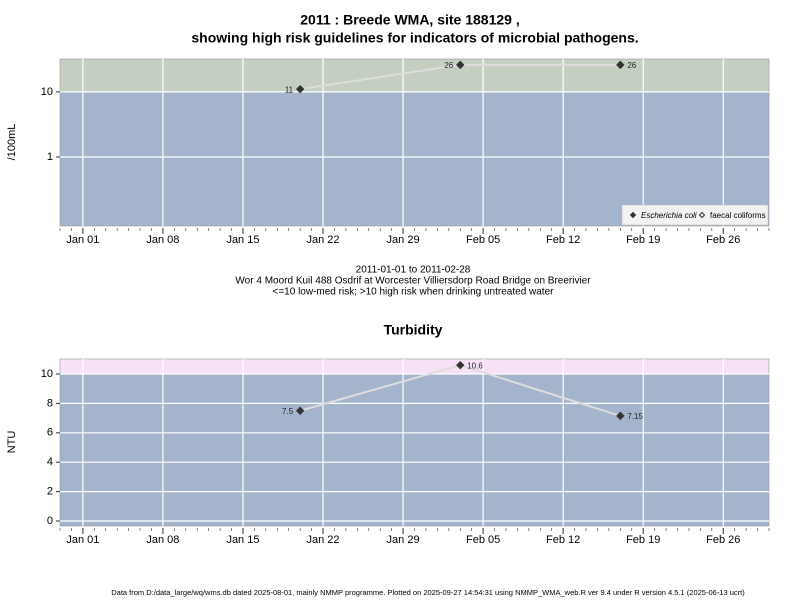 Image resolution: width=800 pixels, height=600 pixels. What do you see at coordinates (50, 492) in the screenshot?
I see `y-tick-label: 2` at bounding box center [50, 492].